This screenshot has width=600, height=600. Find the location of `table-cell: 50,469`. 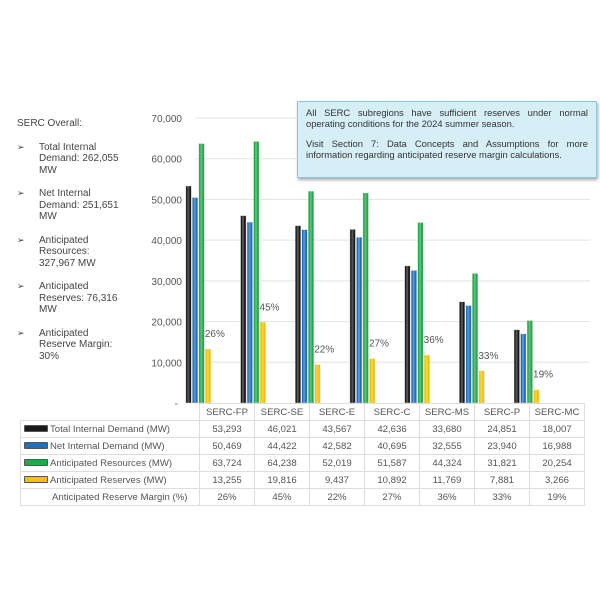

table-cell: 50,469 is located at coordinates (227, 446).